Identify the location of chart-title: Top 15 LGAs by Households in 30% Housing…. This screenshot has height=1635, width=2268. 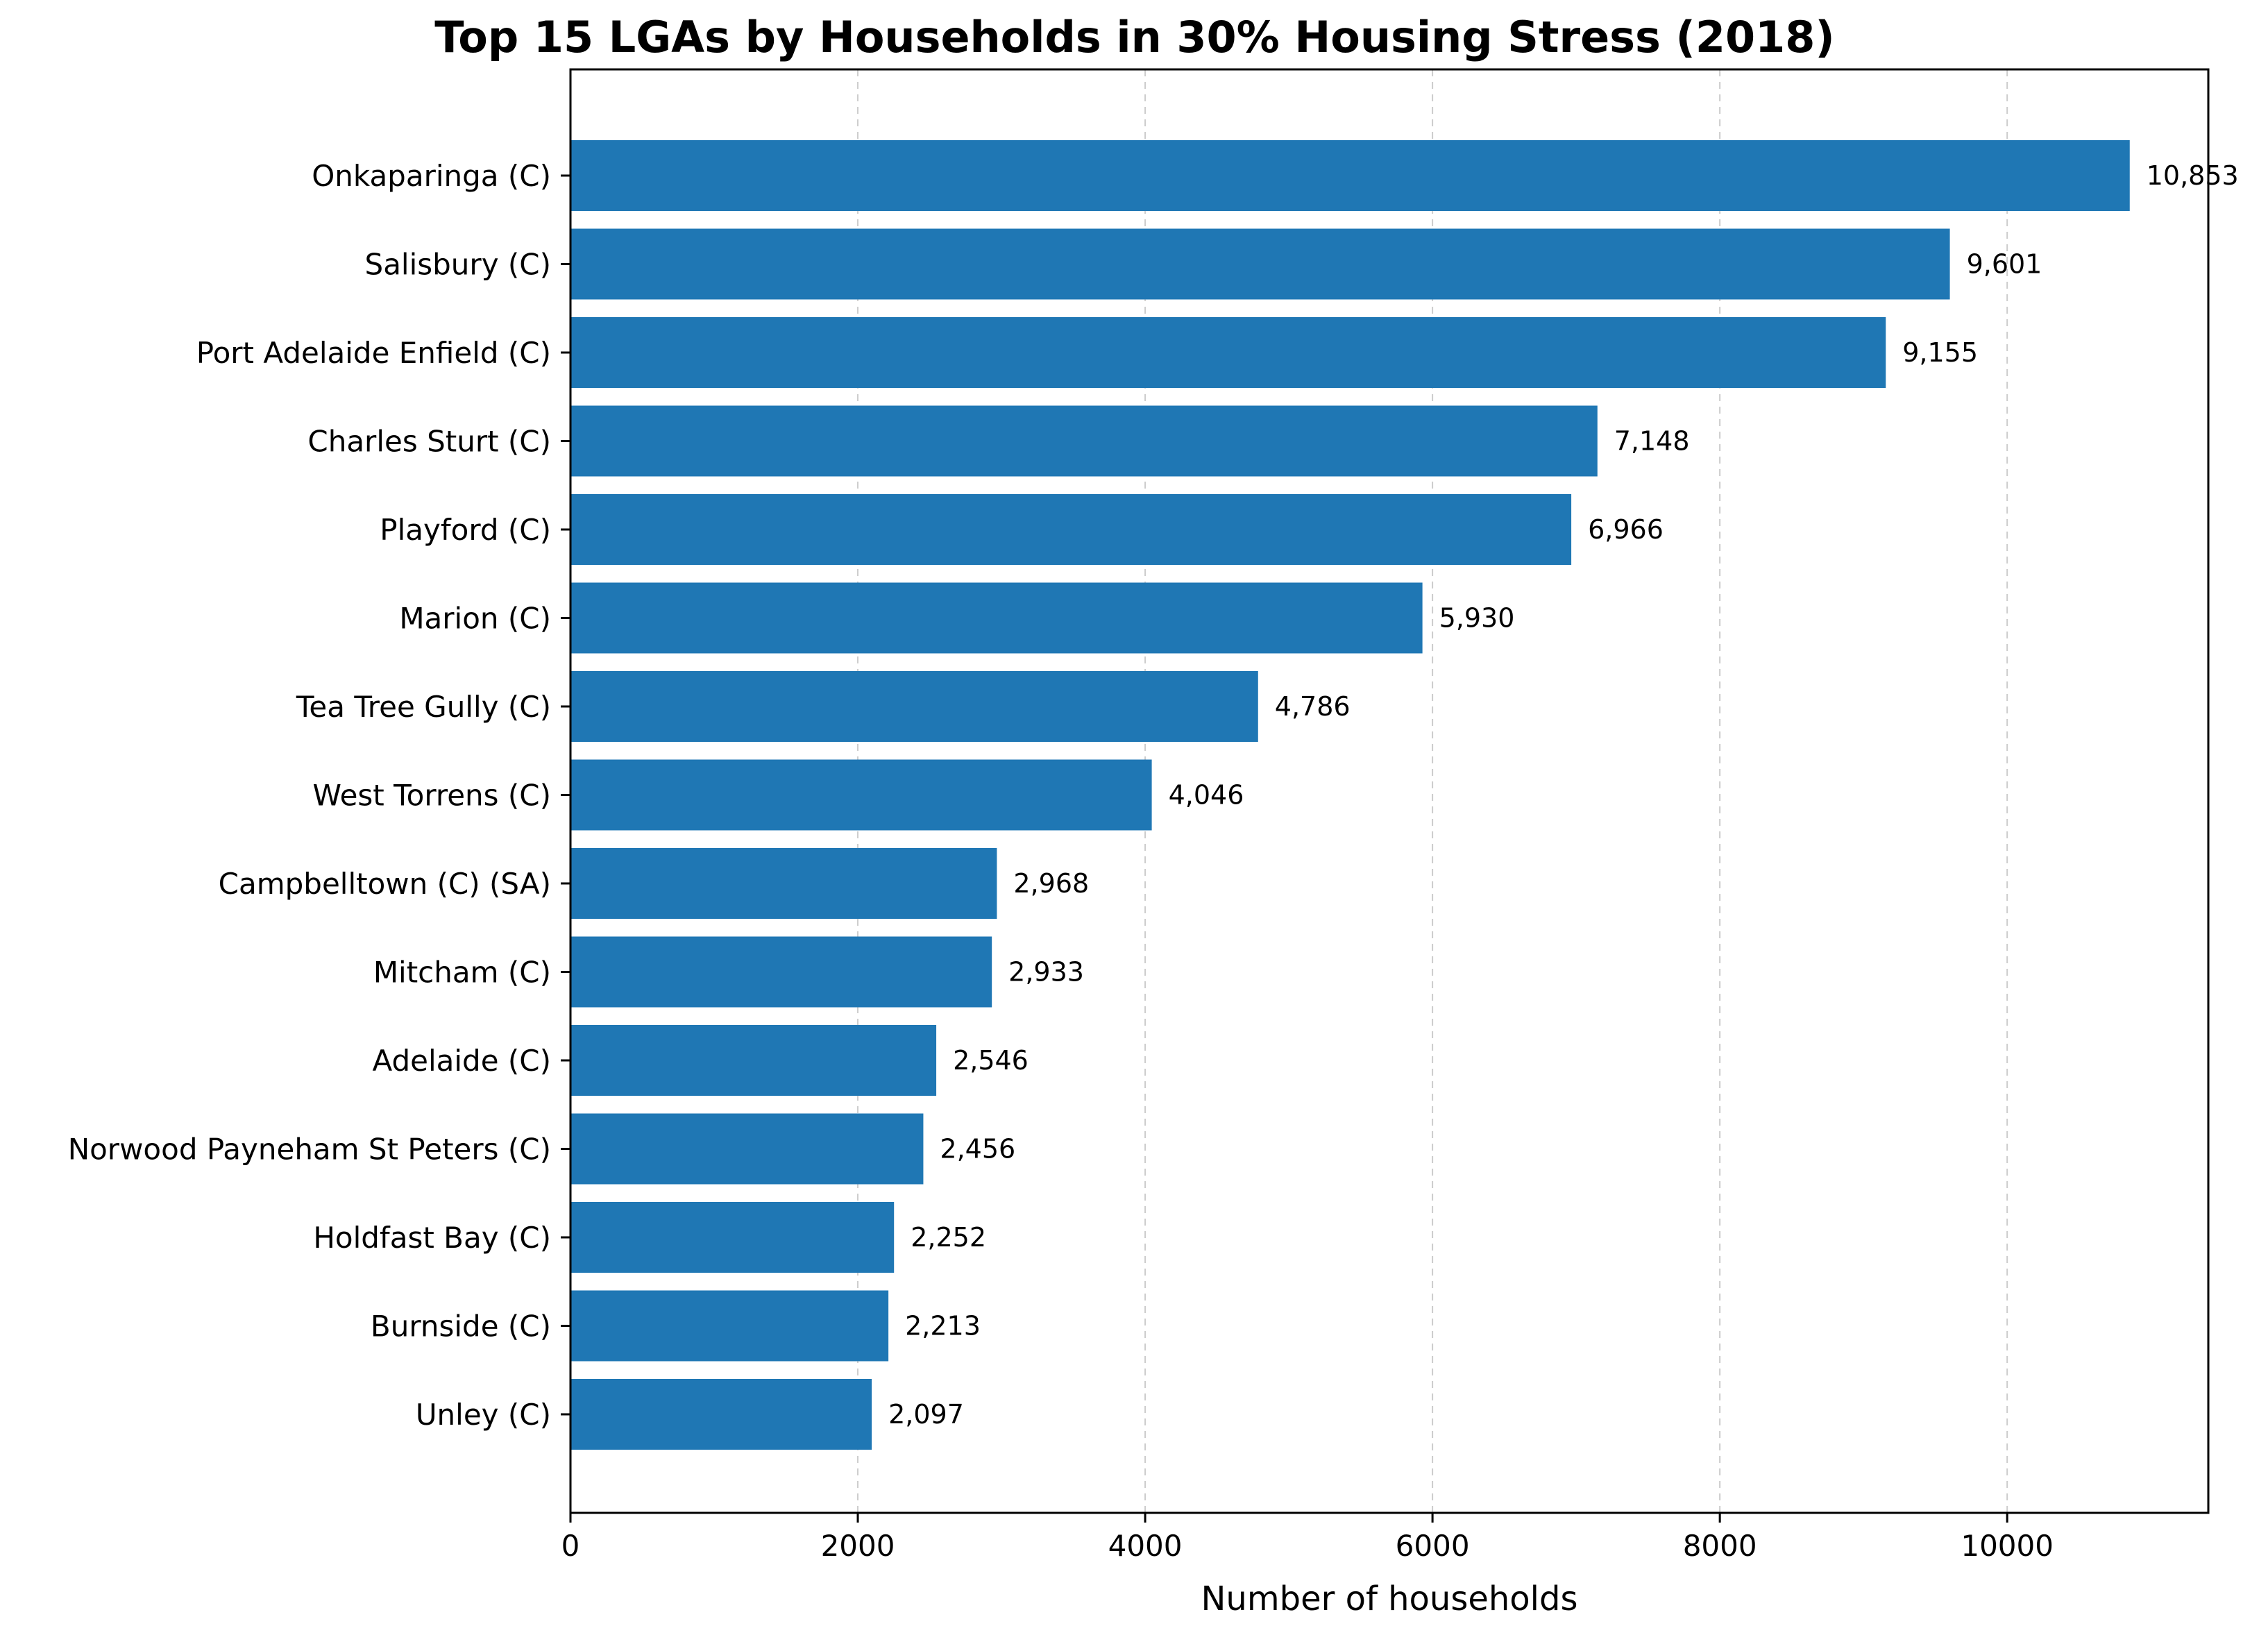
(1134, 37).